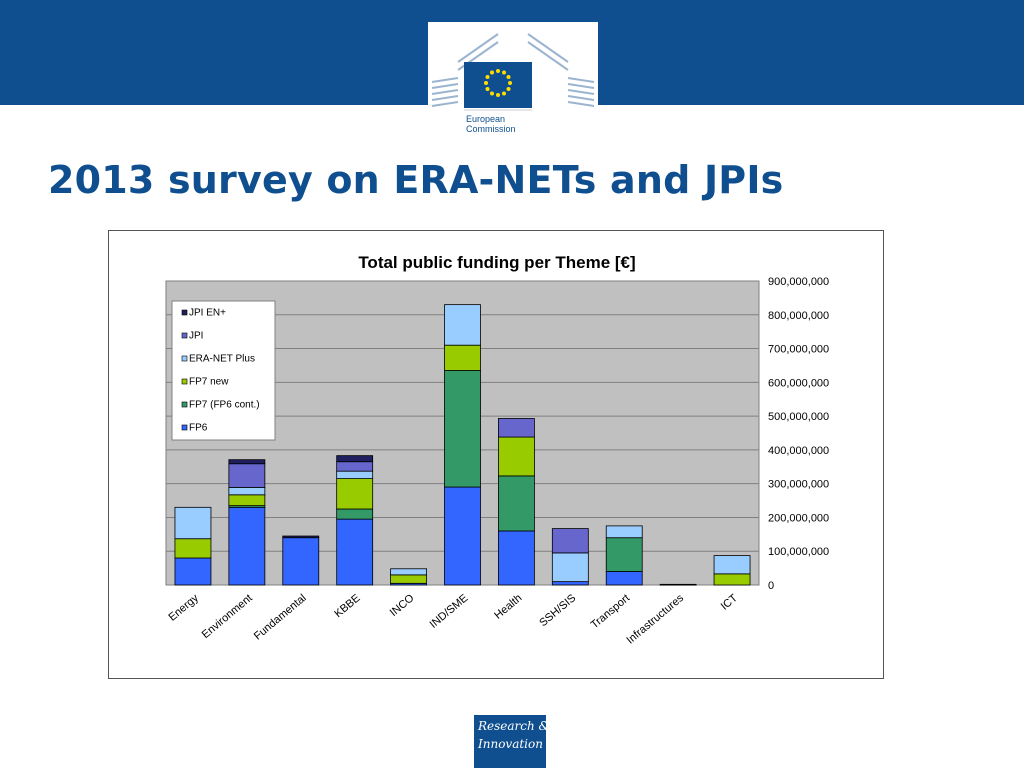 The width and height of the screenshot is (1024, 768). I want to click on legend-box, so click(223, 370).